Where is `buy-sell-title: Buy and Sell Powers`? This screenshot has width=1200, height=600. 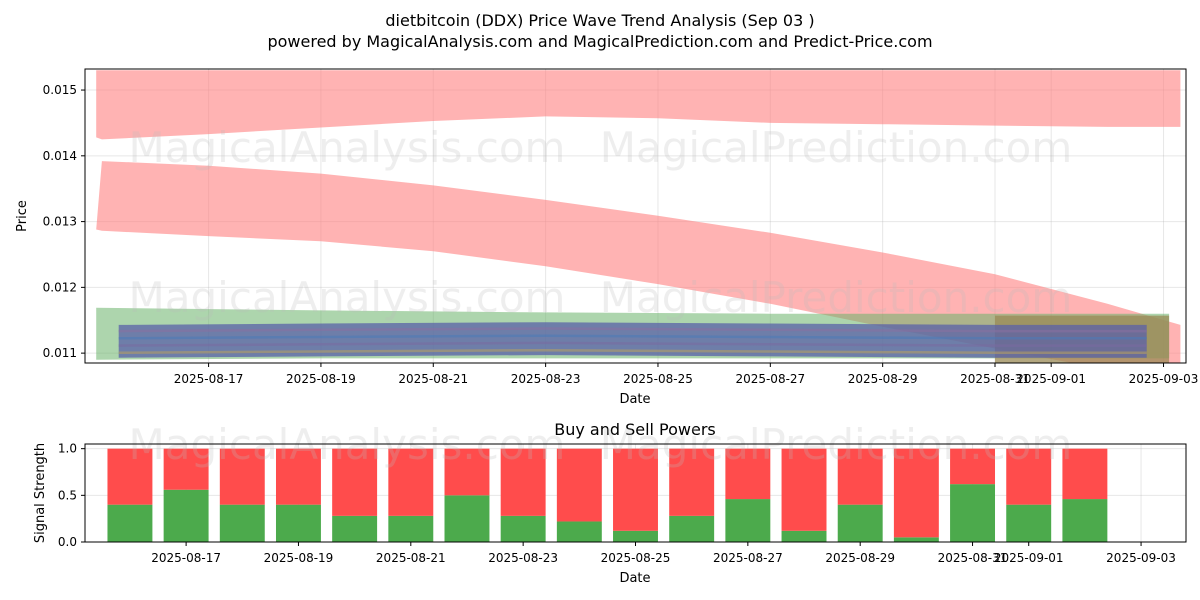 buy-sell-title: Buy and Sell Powers is located at coordinates (635, 429).